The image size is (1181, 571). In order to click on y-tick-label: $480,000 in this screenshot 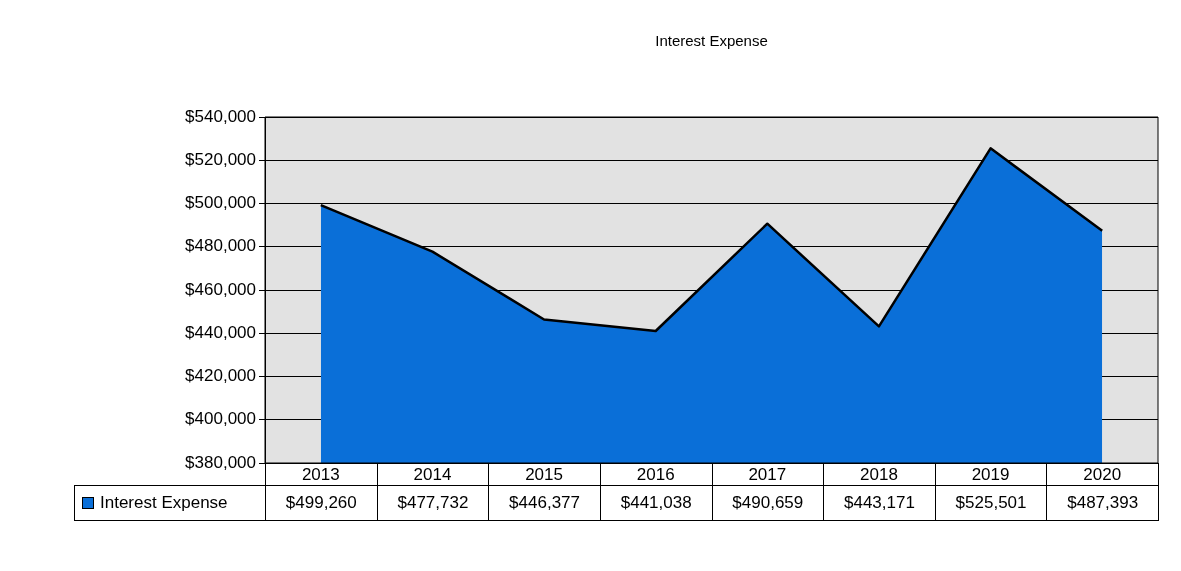, I will do `click(220, 246)`.